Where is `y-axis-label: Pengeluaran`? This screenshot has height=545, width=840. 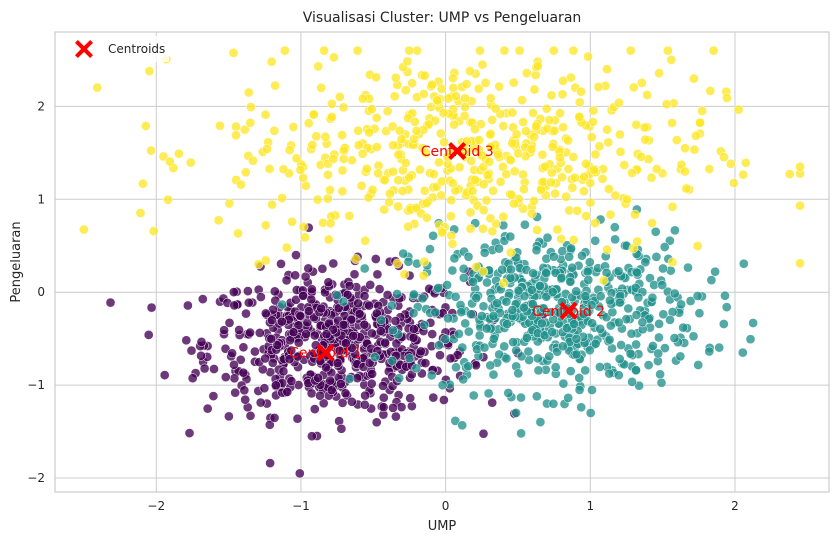 y-axis-label: Pengeluaran is located at coordinates (16, 261).